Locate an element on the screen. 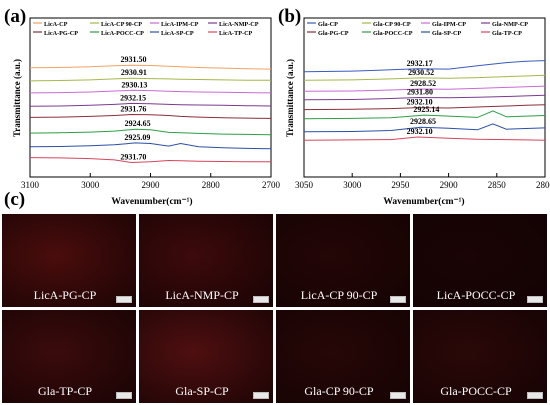  legend-label: LicA-IPM-CP is located at coordinates (180, 24).